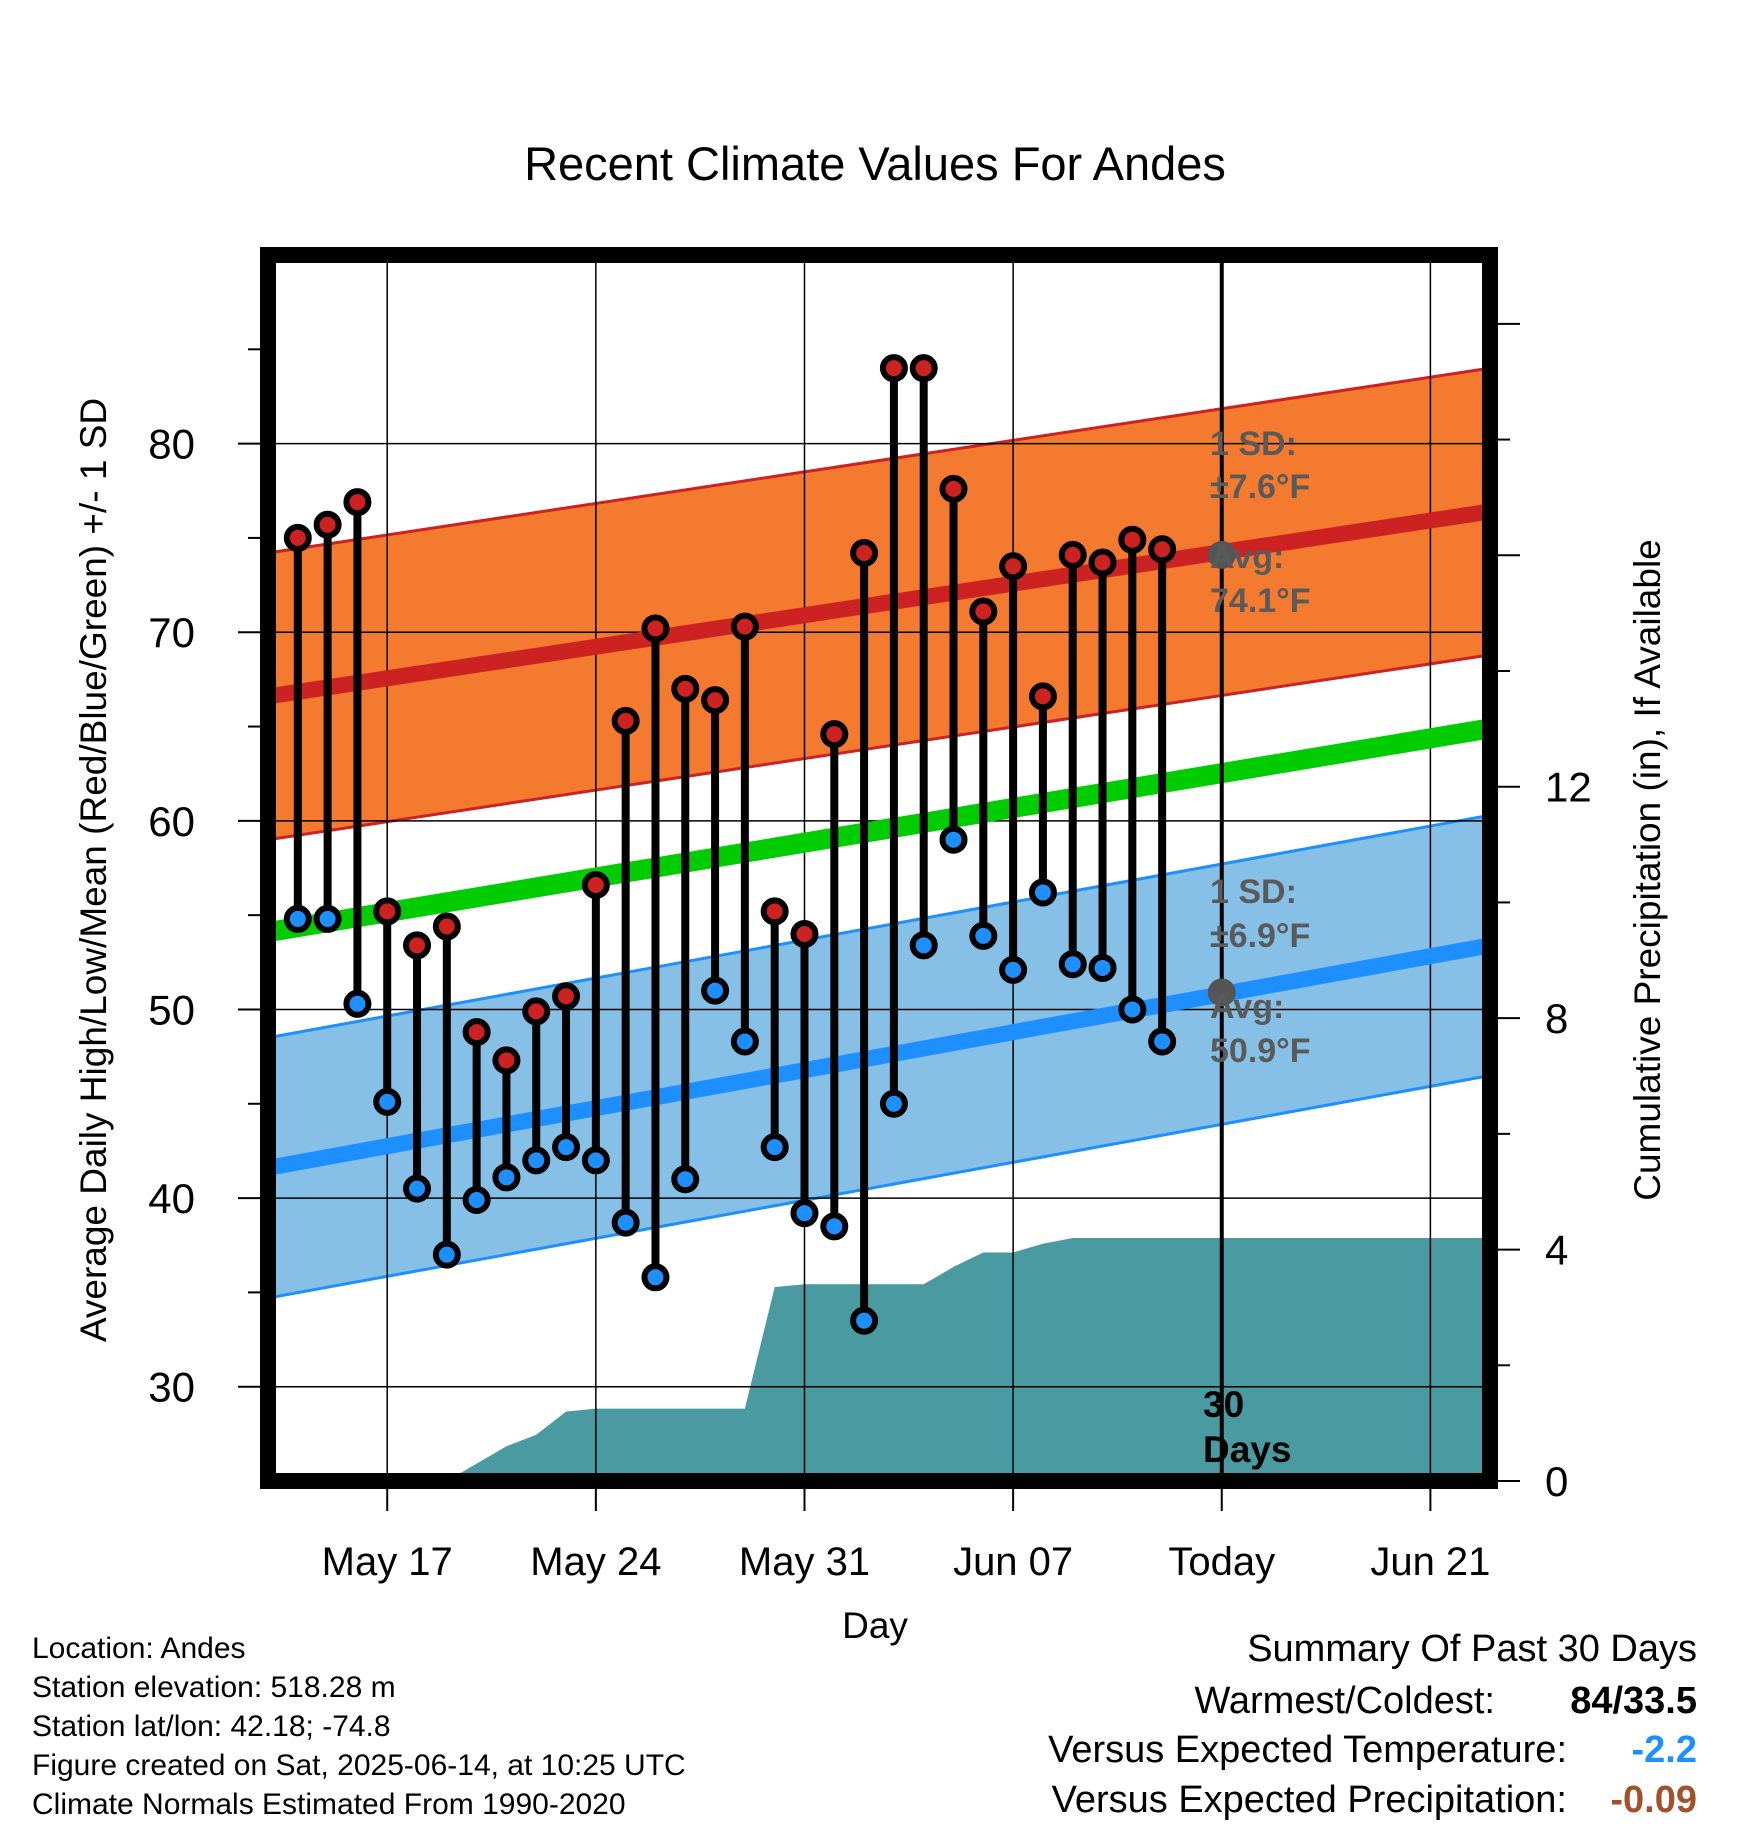 This screenshot has width=1748, height=1828. I want to click on x-tick-label: Jun 21, so click(1430, 1562).